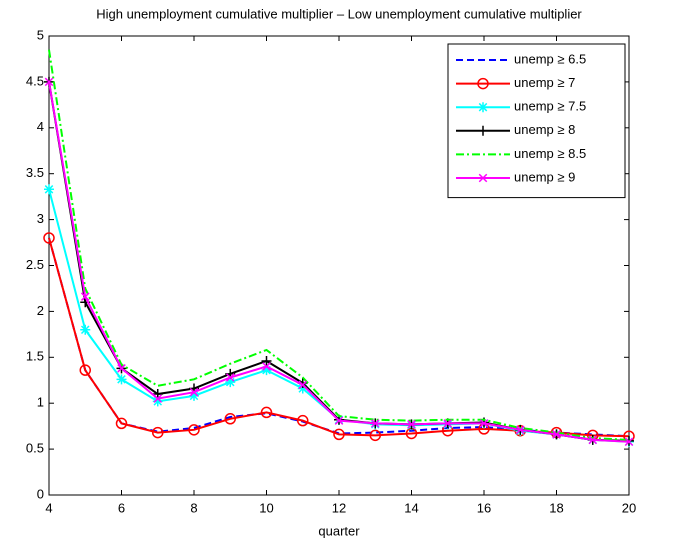 This screenshot has width=676, height=542. I want to click on y-tick-label: 0, so click(40, 493).